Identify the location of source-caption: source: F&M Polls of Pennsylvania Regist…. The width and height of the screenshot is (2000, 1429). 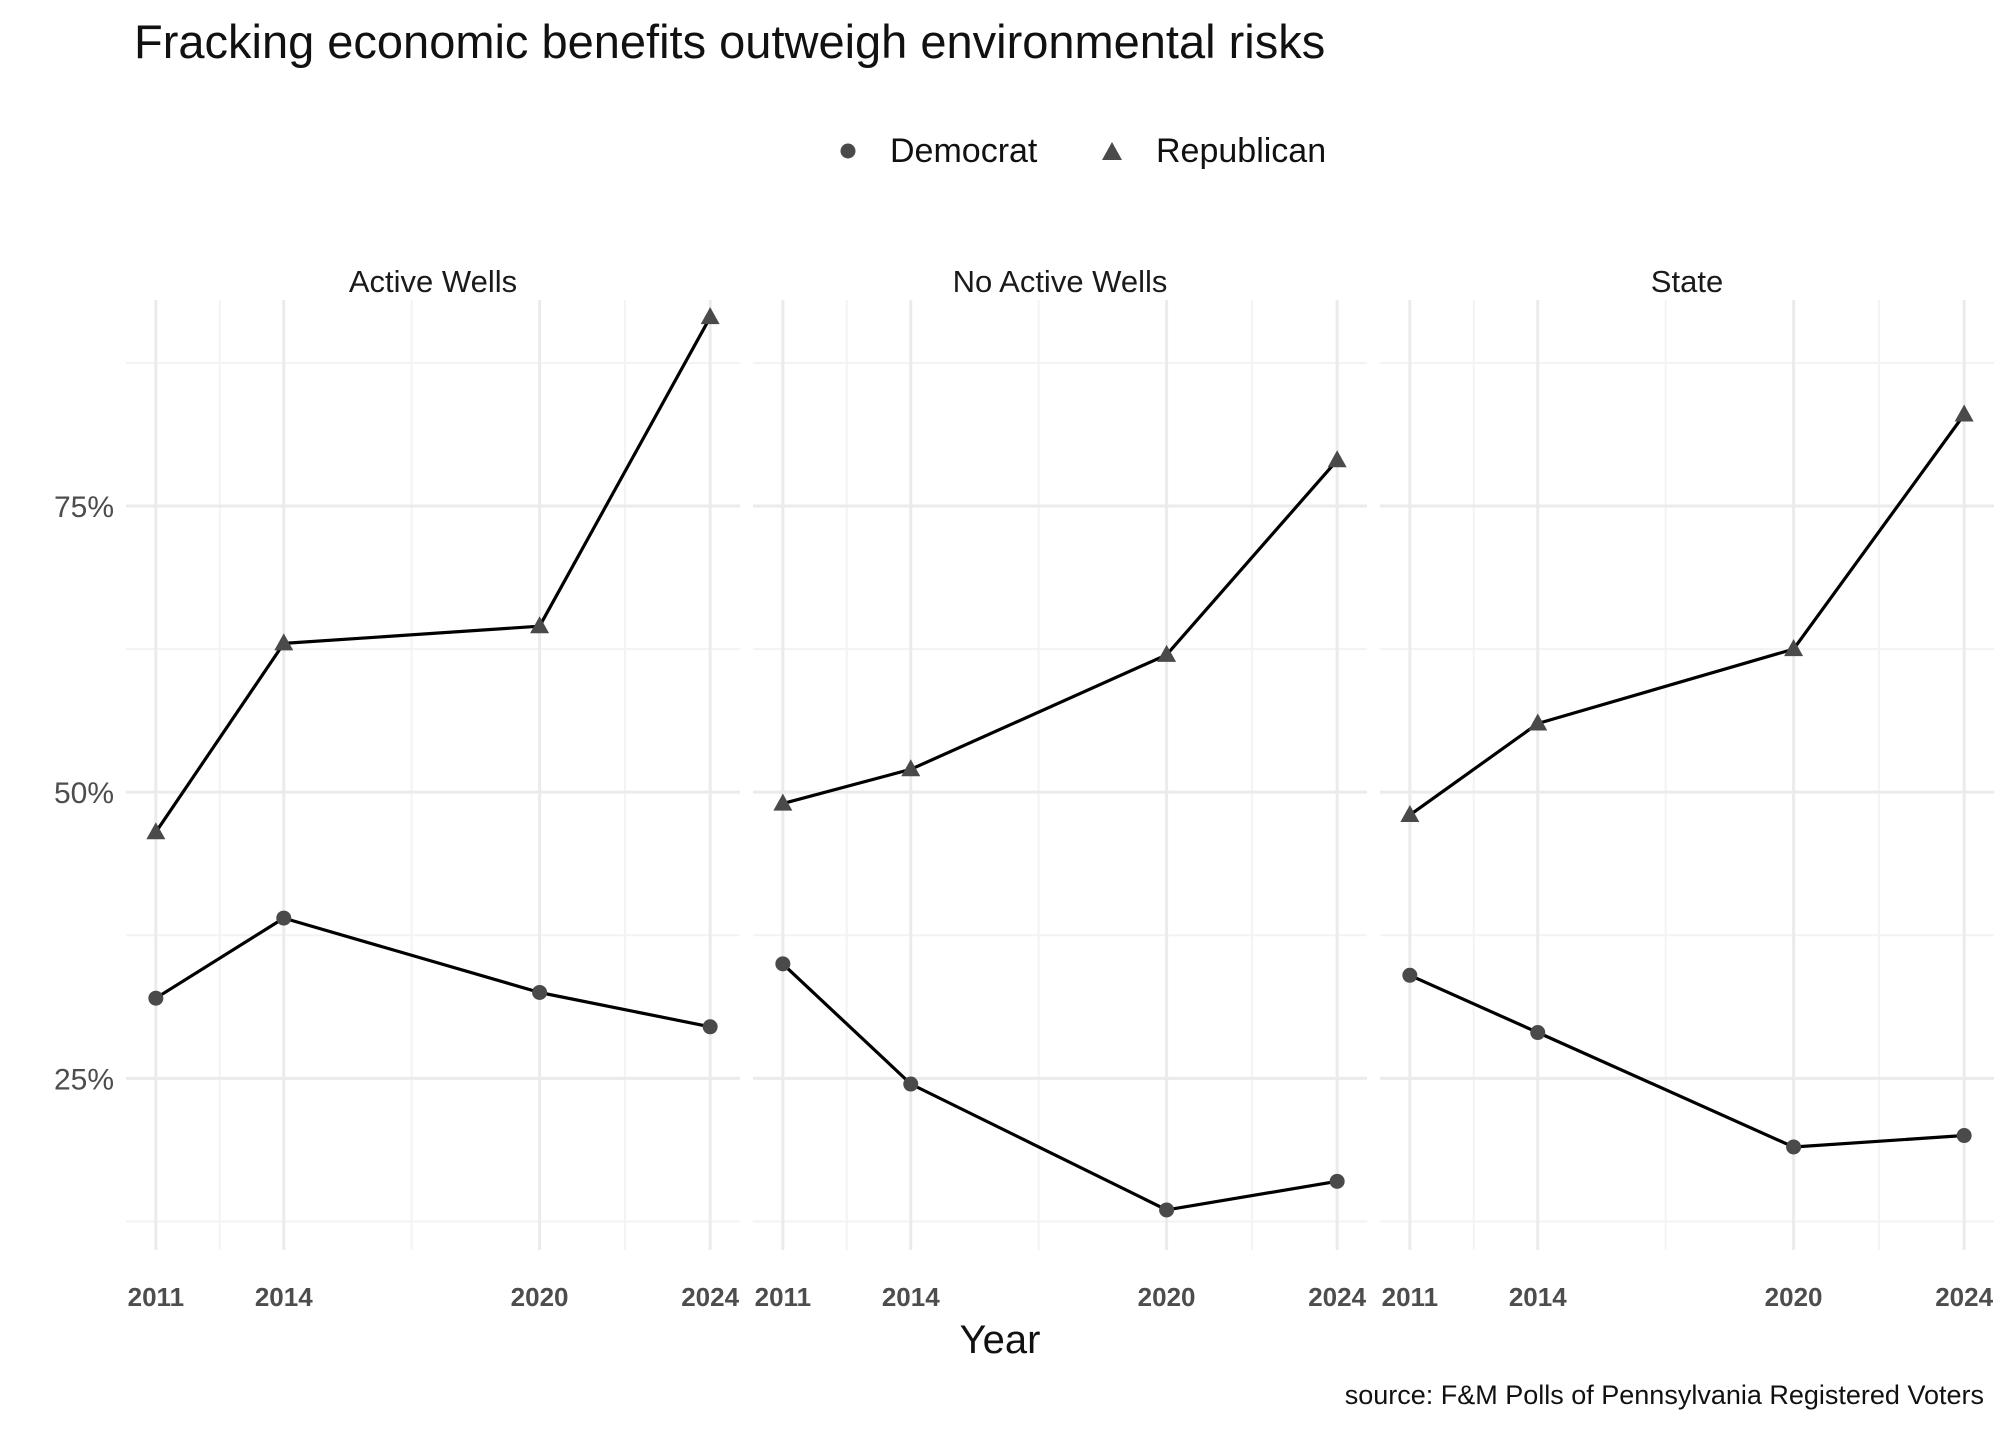
(1664, 1395).